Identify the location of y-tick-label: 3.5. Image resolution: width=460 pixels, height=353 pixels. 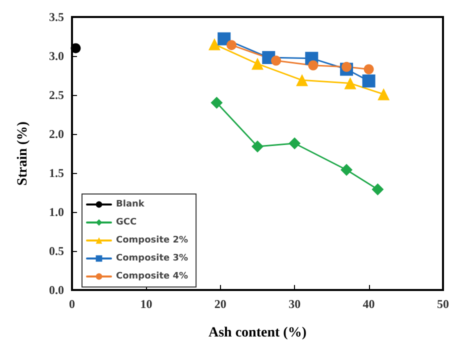
(56, 17).